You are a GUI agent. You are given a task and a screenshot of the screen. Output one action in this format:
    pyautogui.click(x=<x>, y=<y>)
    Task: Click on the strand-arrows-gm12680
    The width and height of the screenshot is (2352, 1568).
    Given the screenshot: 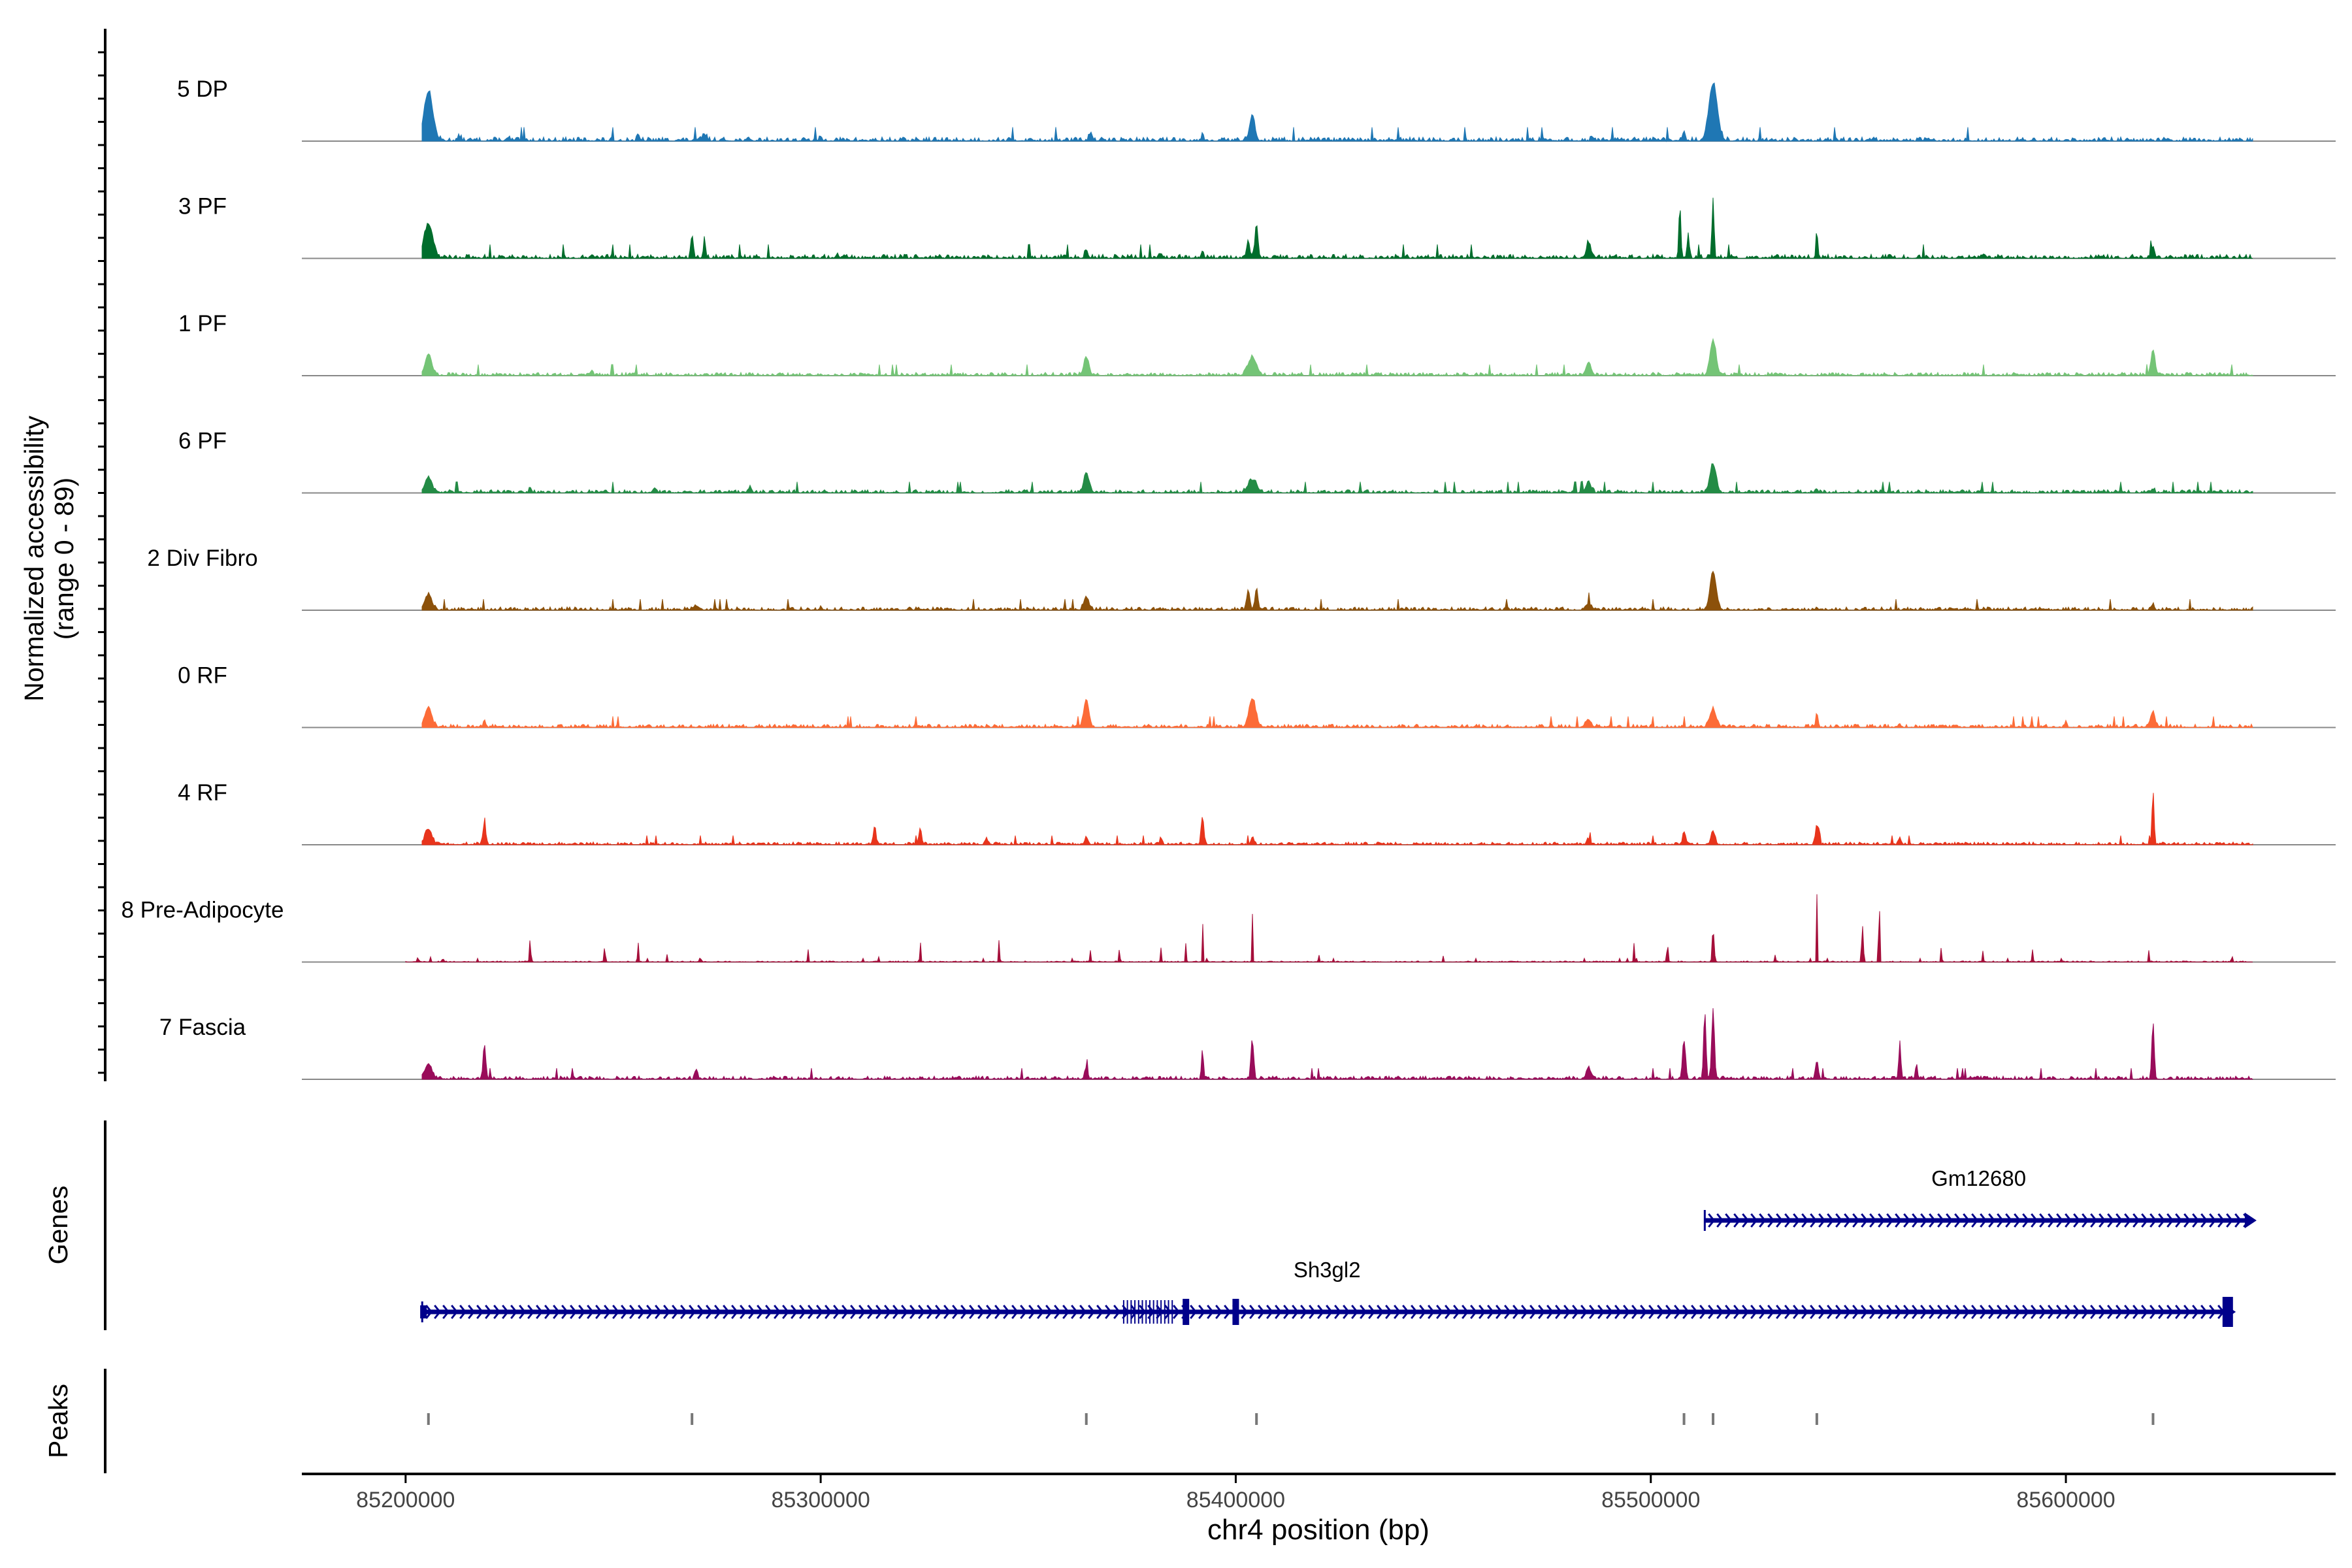 What is the action you would take?
    pyautogui.click(x=1979, y=1220)
    